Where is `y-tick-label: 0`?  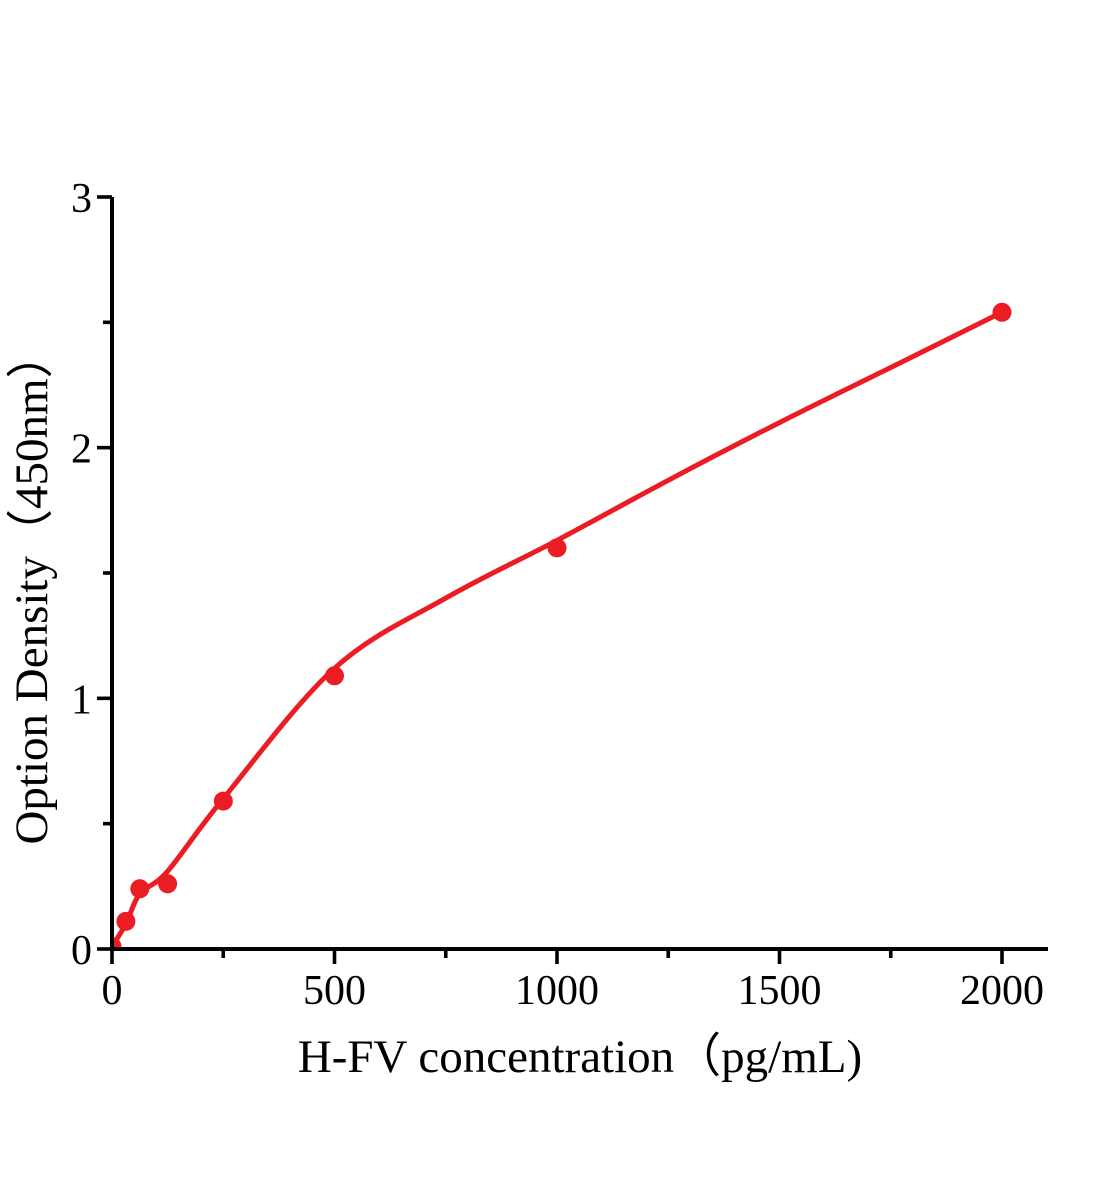
y-tick-label: 0 is located at coordinates (81, 951).